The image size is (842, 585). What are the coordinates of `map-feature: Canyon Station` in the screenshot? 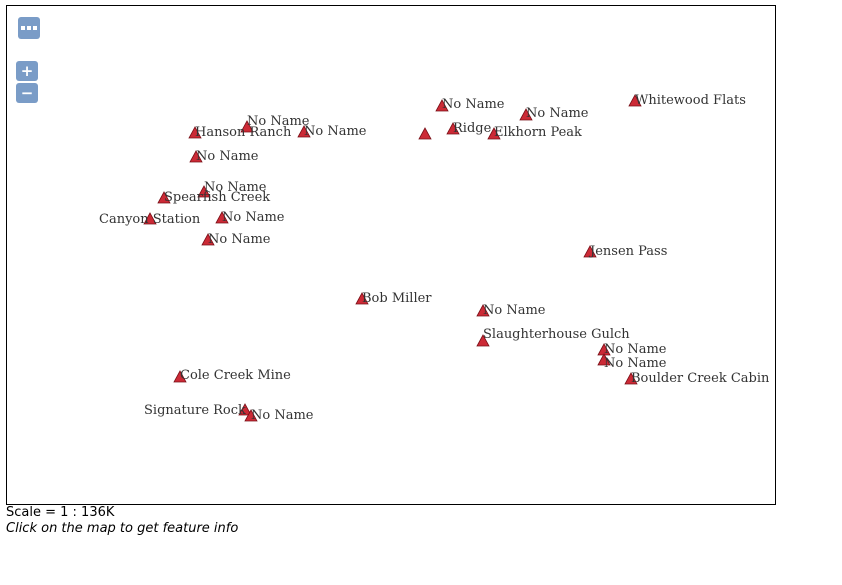 It's located at (150, 219).